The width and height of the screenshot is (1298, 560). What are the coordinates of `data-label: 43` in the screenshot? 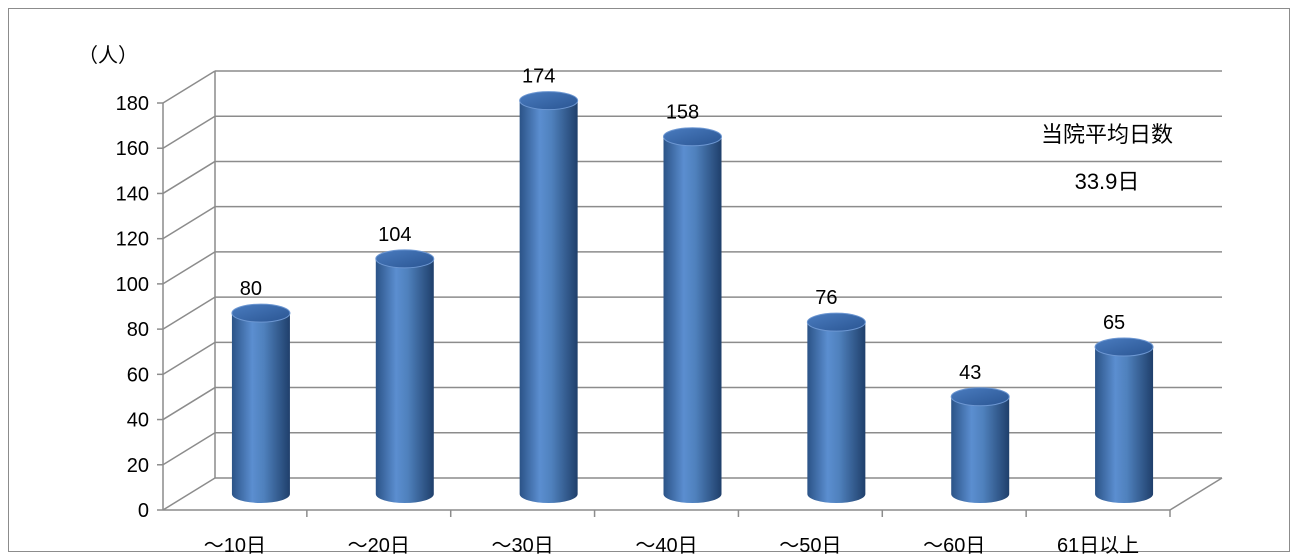 It's located at (970, 373).